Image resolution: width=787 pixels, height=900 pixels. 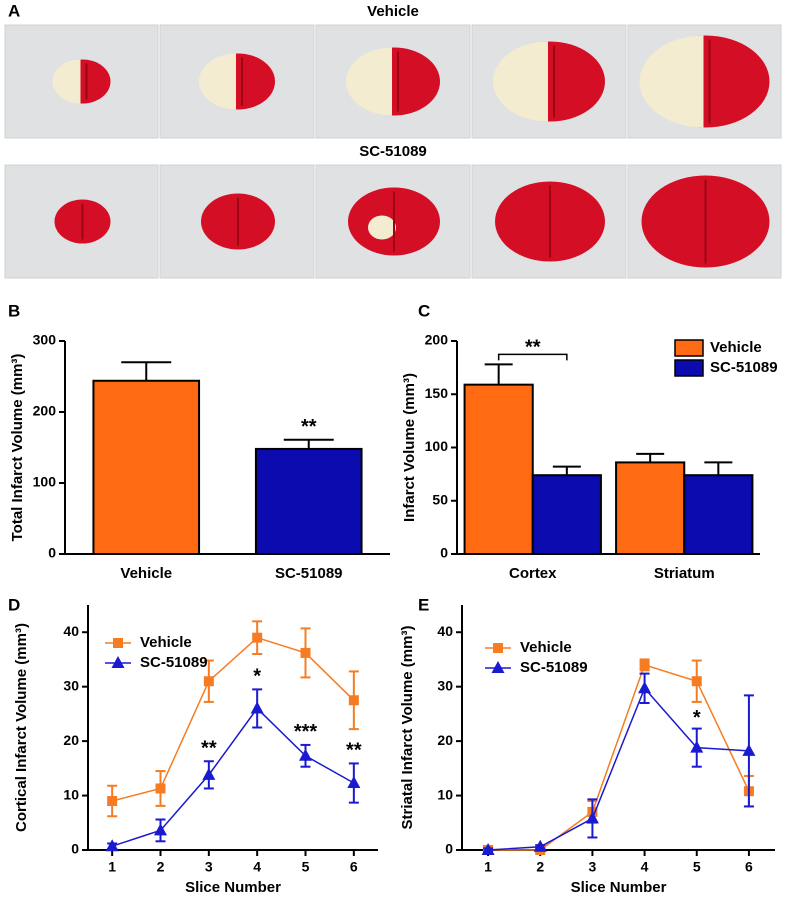 What do you see at coordinates (437, 340) in the screenshot?
I see `y-tick-label: 200` at bounding box center [437, 340].